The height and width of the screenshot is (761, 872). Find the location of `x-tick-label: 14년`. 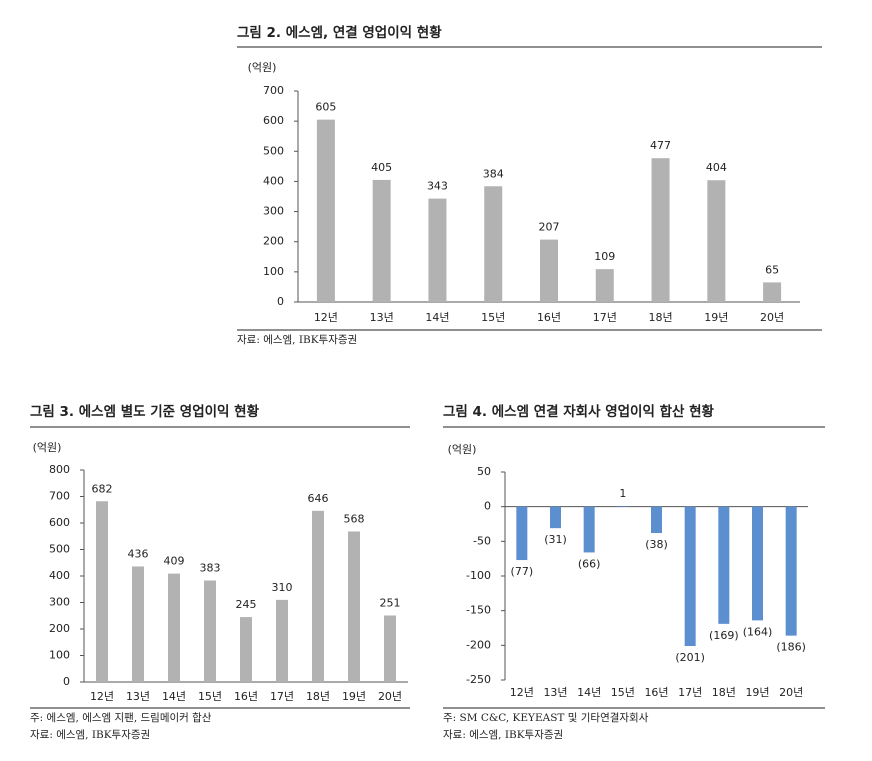

x-tick-label: 14년 is located at coordinates (174, 696).